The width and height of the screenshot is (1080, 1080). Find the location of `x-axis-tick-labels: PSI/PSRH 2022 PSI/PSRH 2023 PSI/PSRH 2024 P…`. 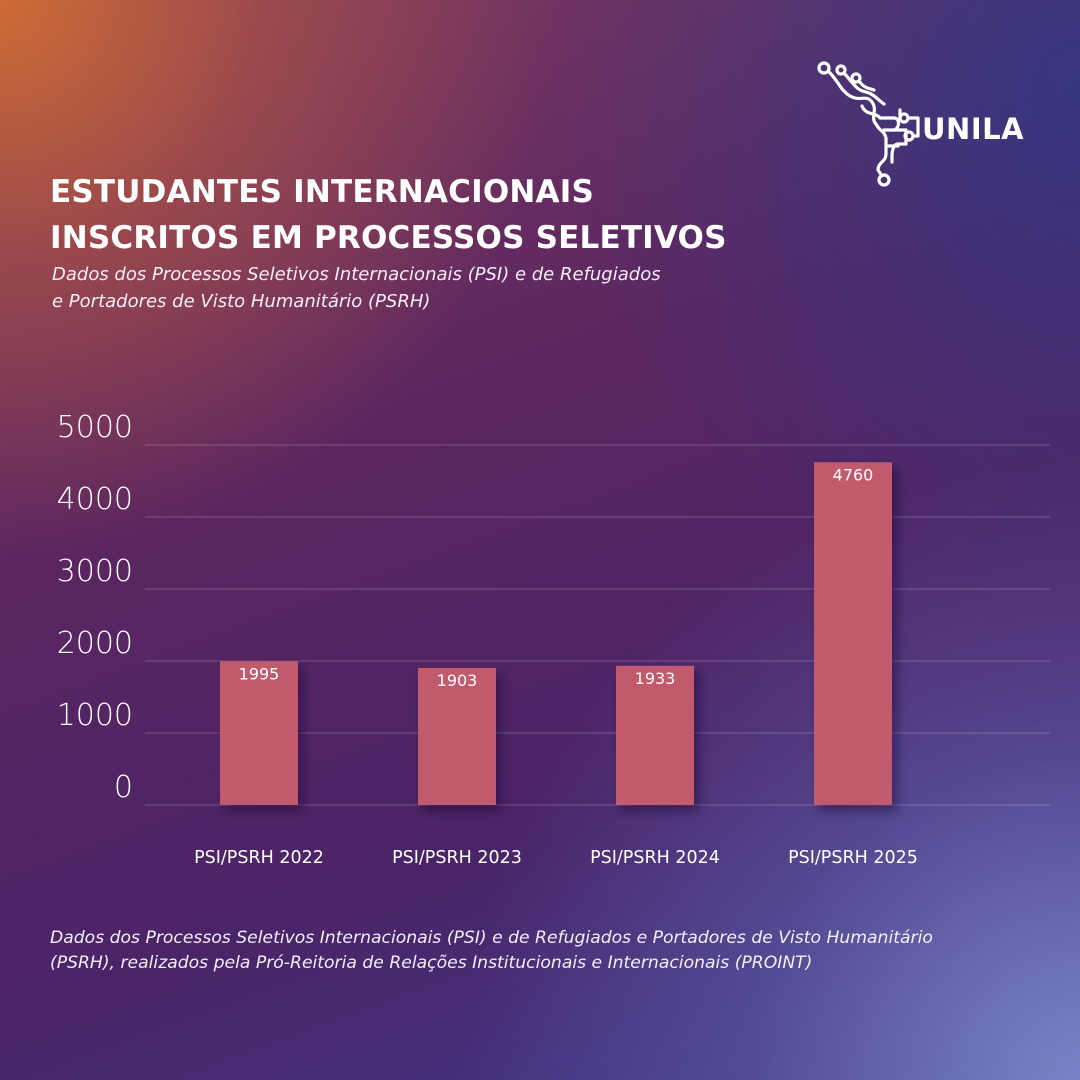

x-axis-tick-labels: PSI/PSRH 2022 PSI/PSRH 2023 PSI/PSRH 2024 P… is located at coordinates (556, 858).